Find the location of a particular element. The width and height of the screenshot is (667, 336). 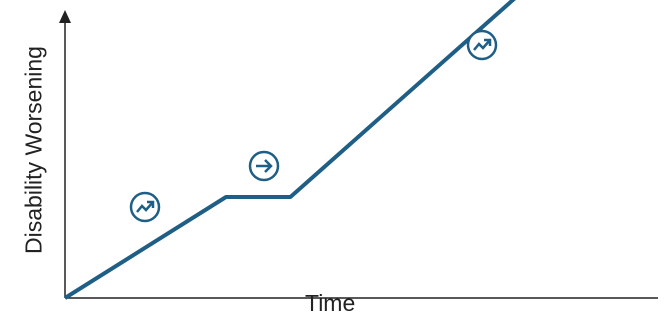

arrow-right-icon is located at coordinates (264, 166).